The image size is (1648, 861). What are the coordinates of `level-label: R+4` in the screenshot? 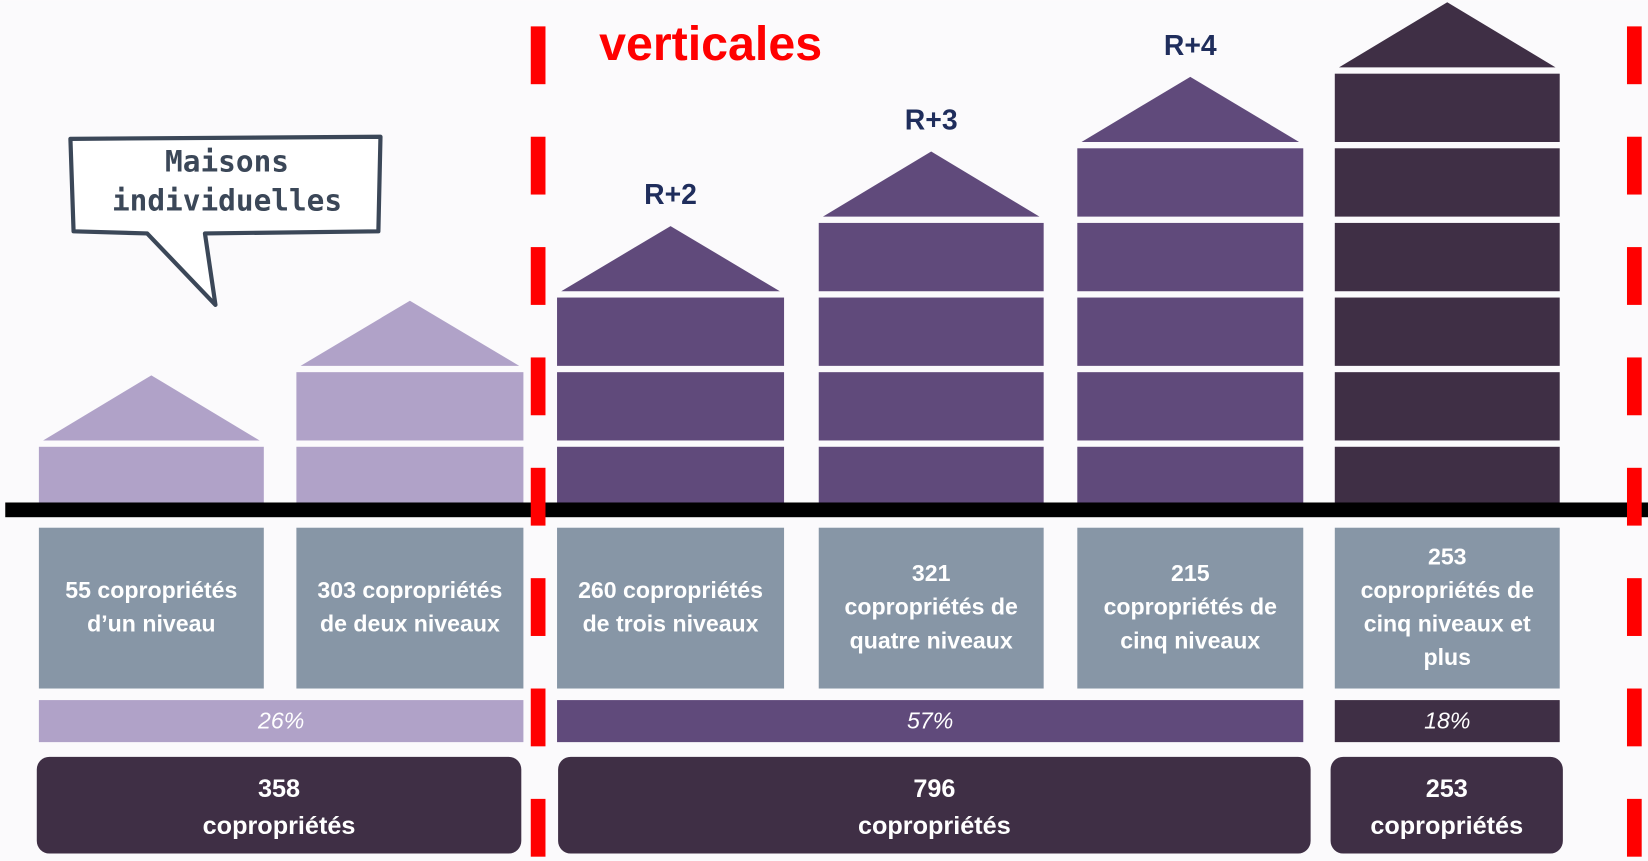 It's located at (1190, 46).